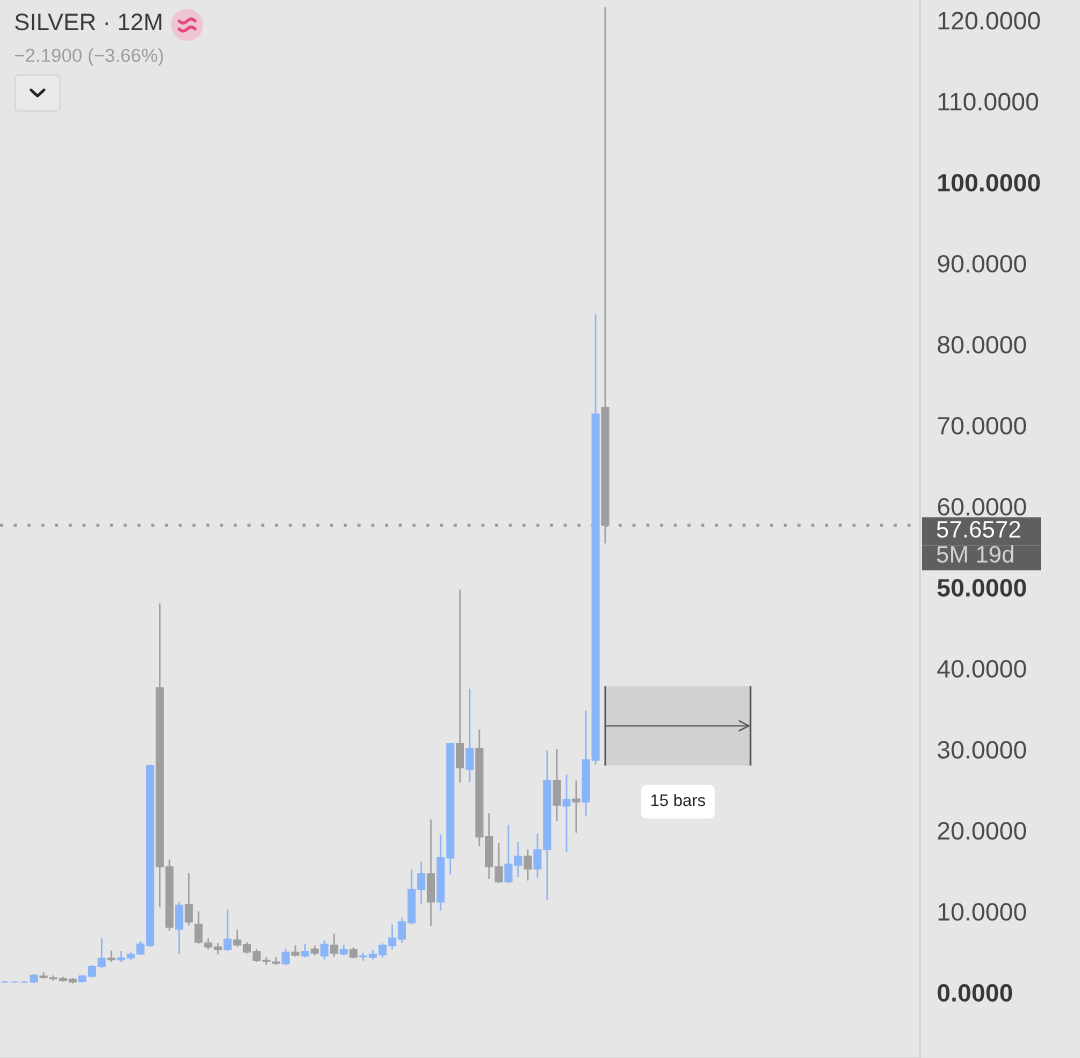 The height and width of the screenshot is (1058, 1080). Describe the element at coordinates (678, 800) in the screenshot. I see `band-label: 15 bars` at that location.